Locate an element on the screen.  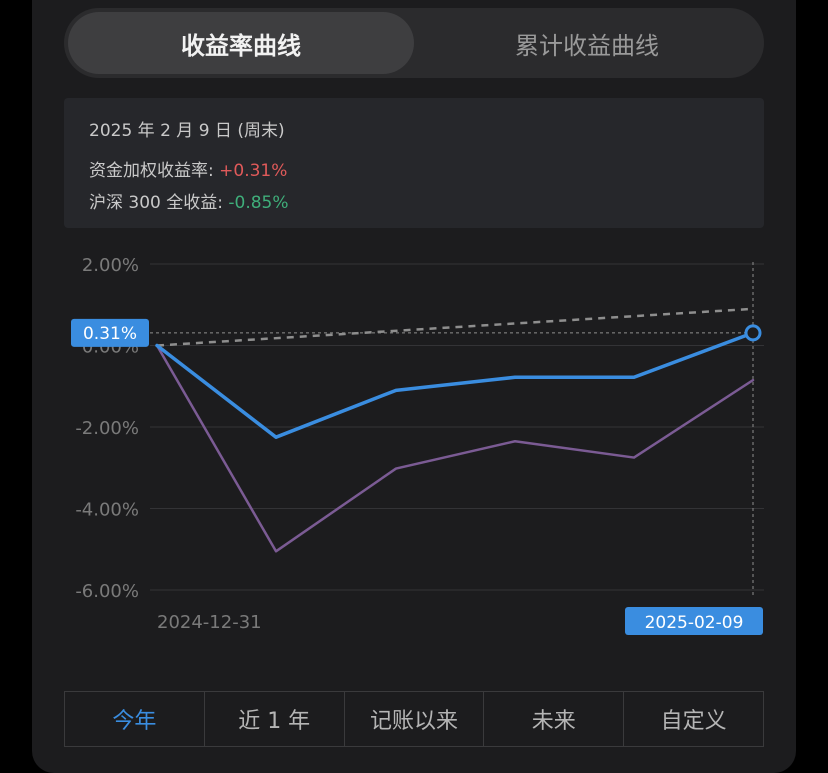
selected-date-badge is located at coordinates (694, 621).